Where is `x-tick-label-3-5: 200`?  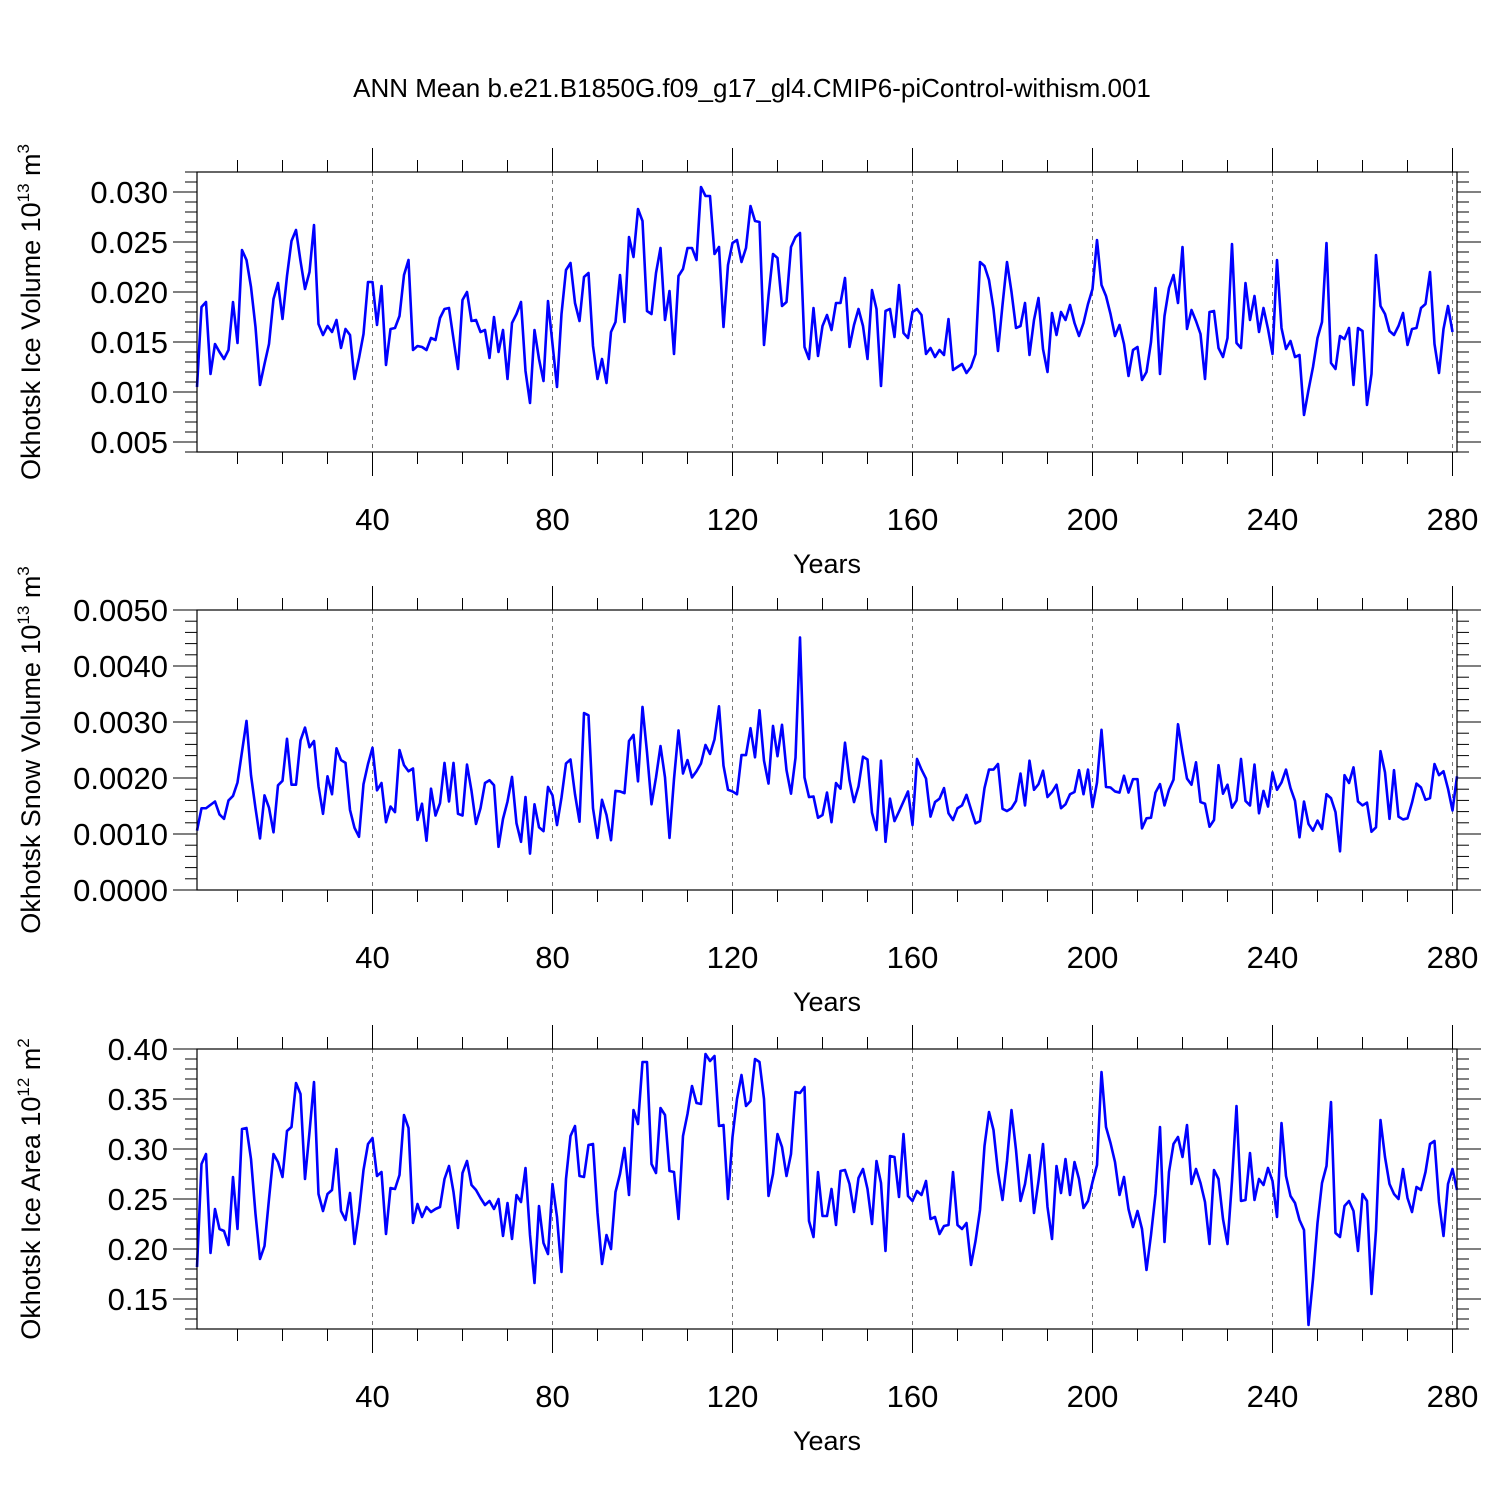 x-tick-label-3-5: 200 is located at coordinates (1093, 1396).